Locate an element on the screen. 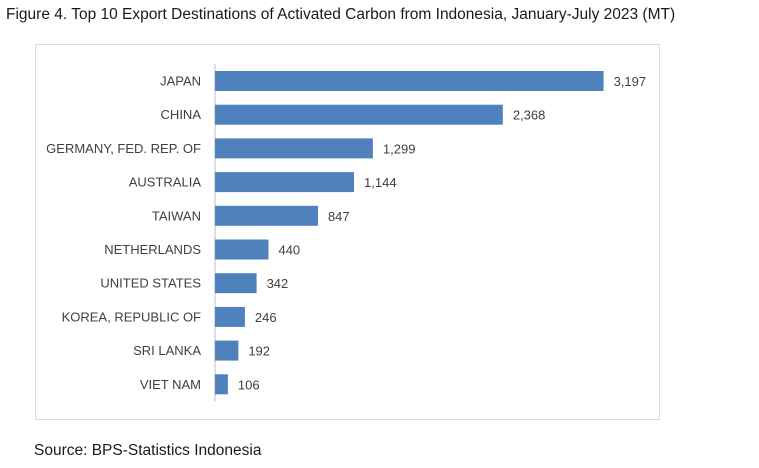 The height and width of the screenshot is (468, 759). value-label: 847 is located at coordinates (339, 216).